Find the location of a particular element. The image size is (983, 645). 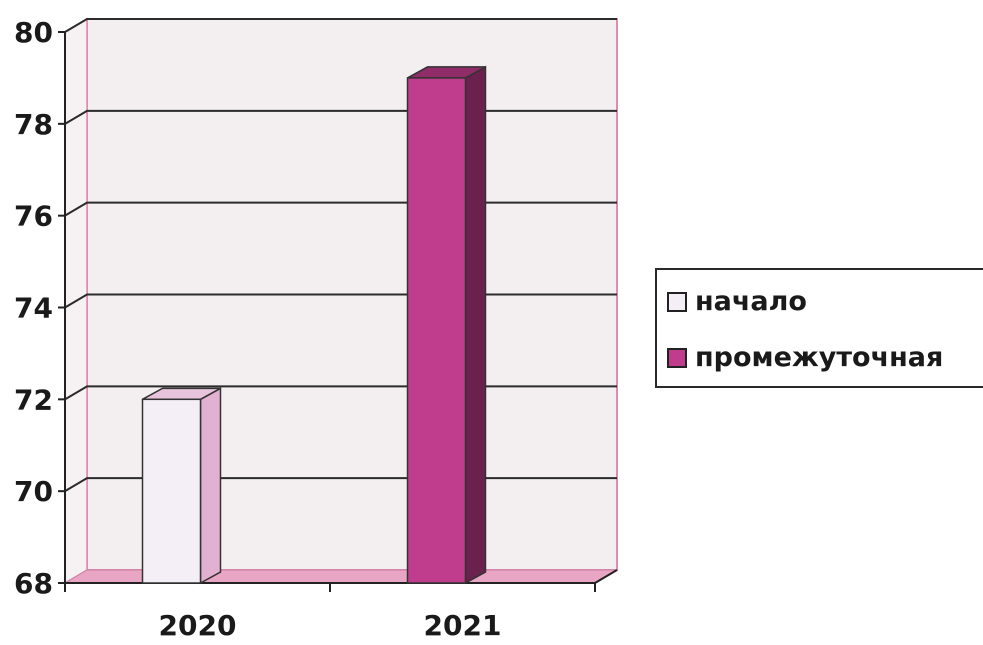

legend-item-nachalo: начало is located at coordinates (737, 301).